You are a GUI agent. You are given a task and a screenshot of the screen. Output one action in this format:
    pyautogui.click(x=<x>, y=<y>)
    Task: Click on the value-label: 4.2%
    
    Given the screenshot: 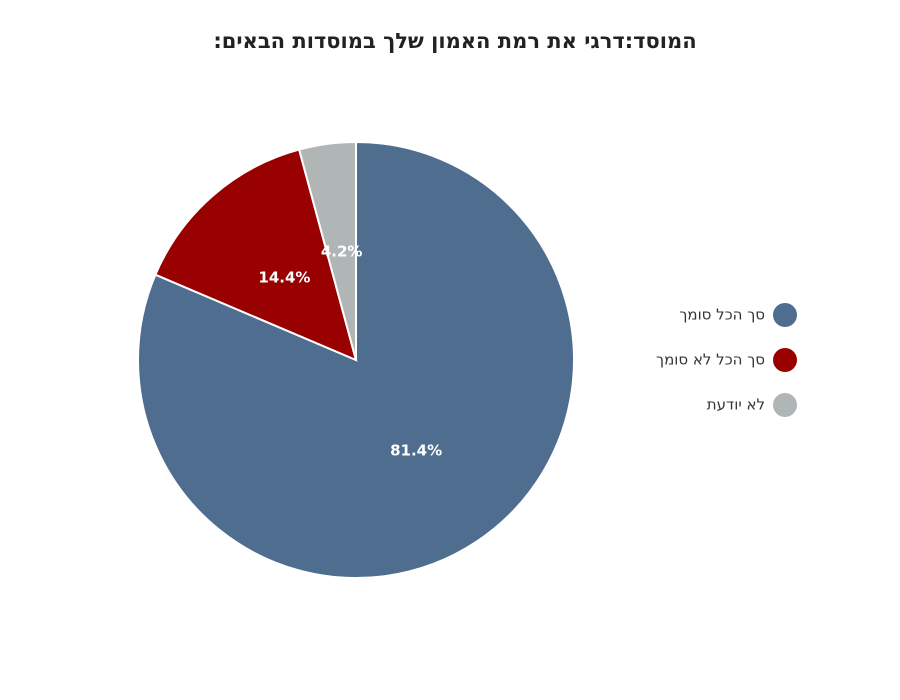 What is the action you would take?
    pyautogui.click(x=342, y=251)
    